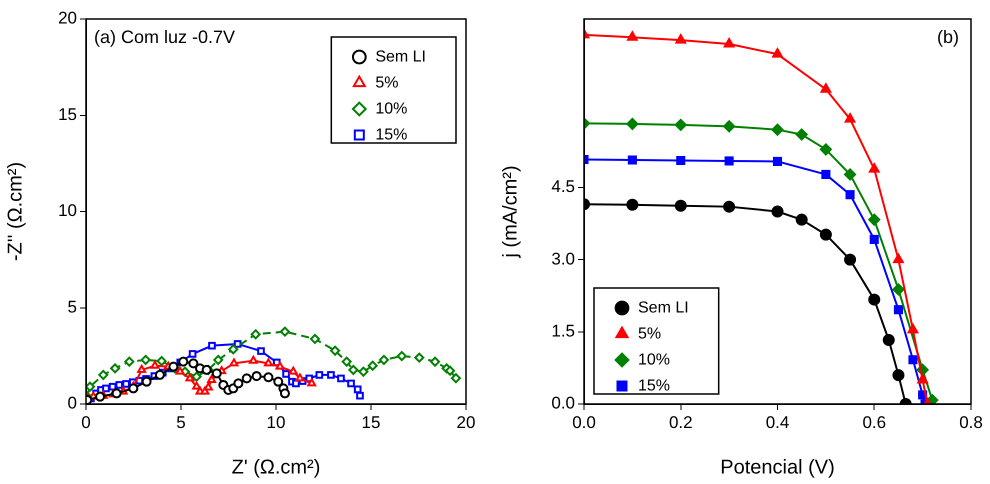 This screenshot has width=990, height=484. Describe the element at coordinates (165, 36) in the screenshot. I see `annotation: (a) Com luz -0.7V` at that location.